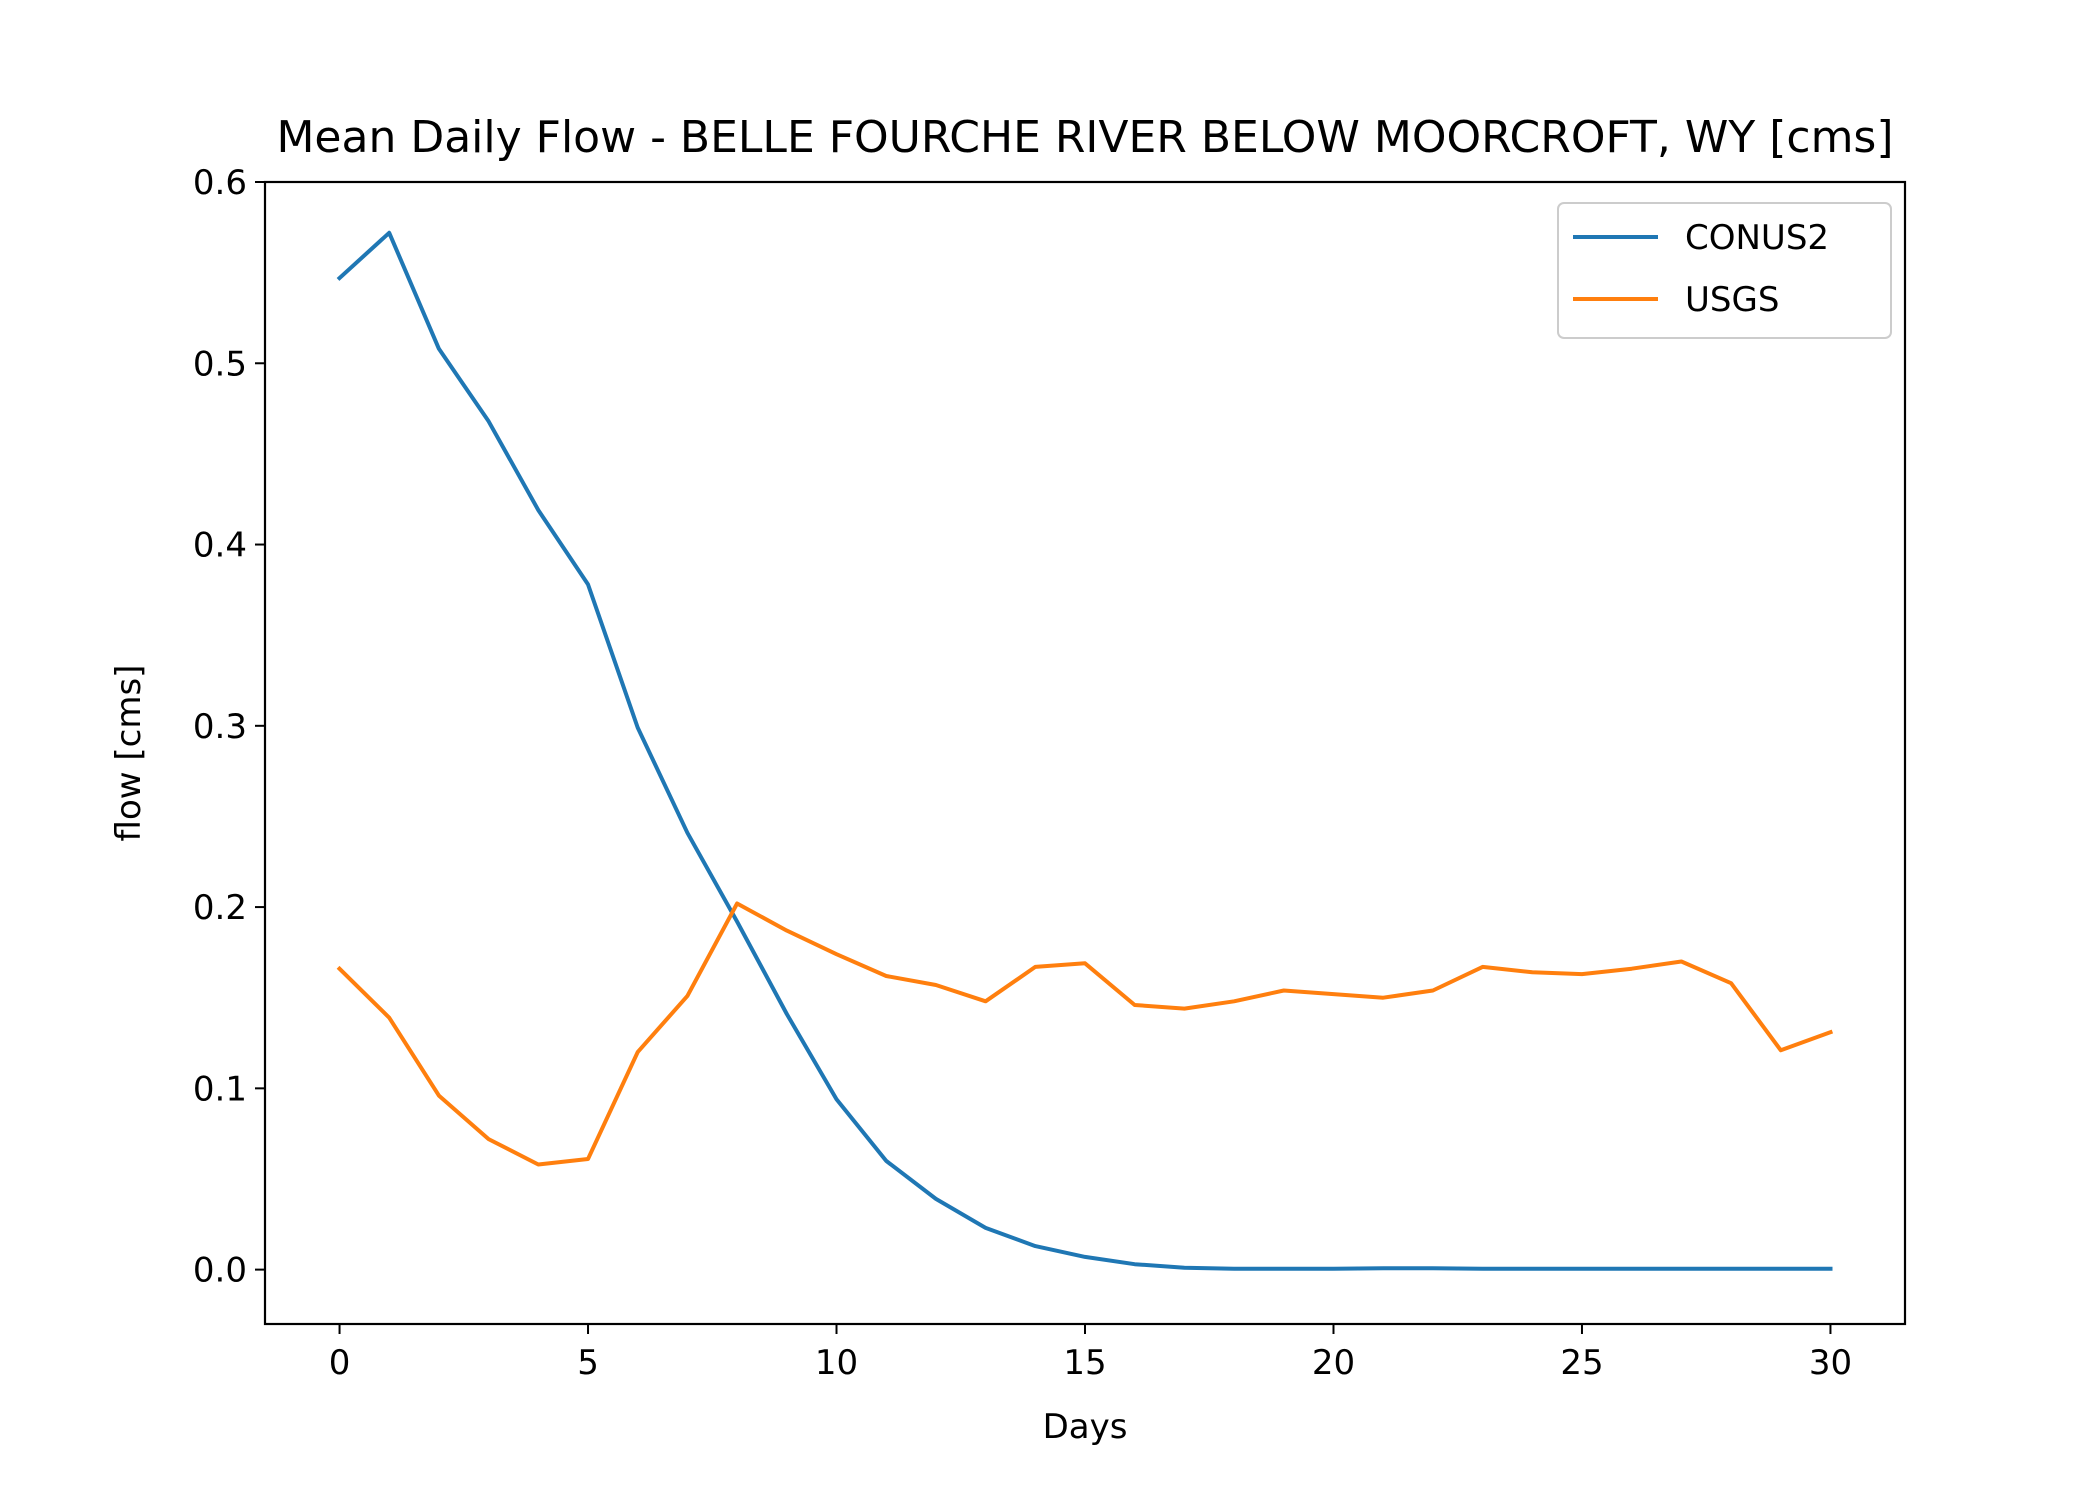 The width and height of the screenshot is (2100, 1500). I want to click on legend: CONUS2 USGS, so click(1724, 270).